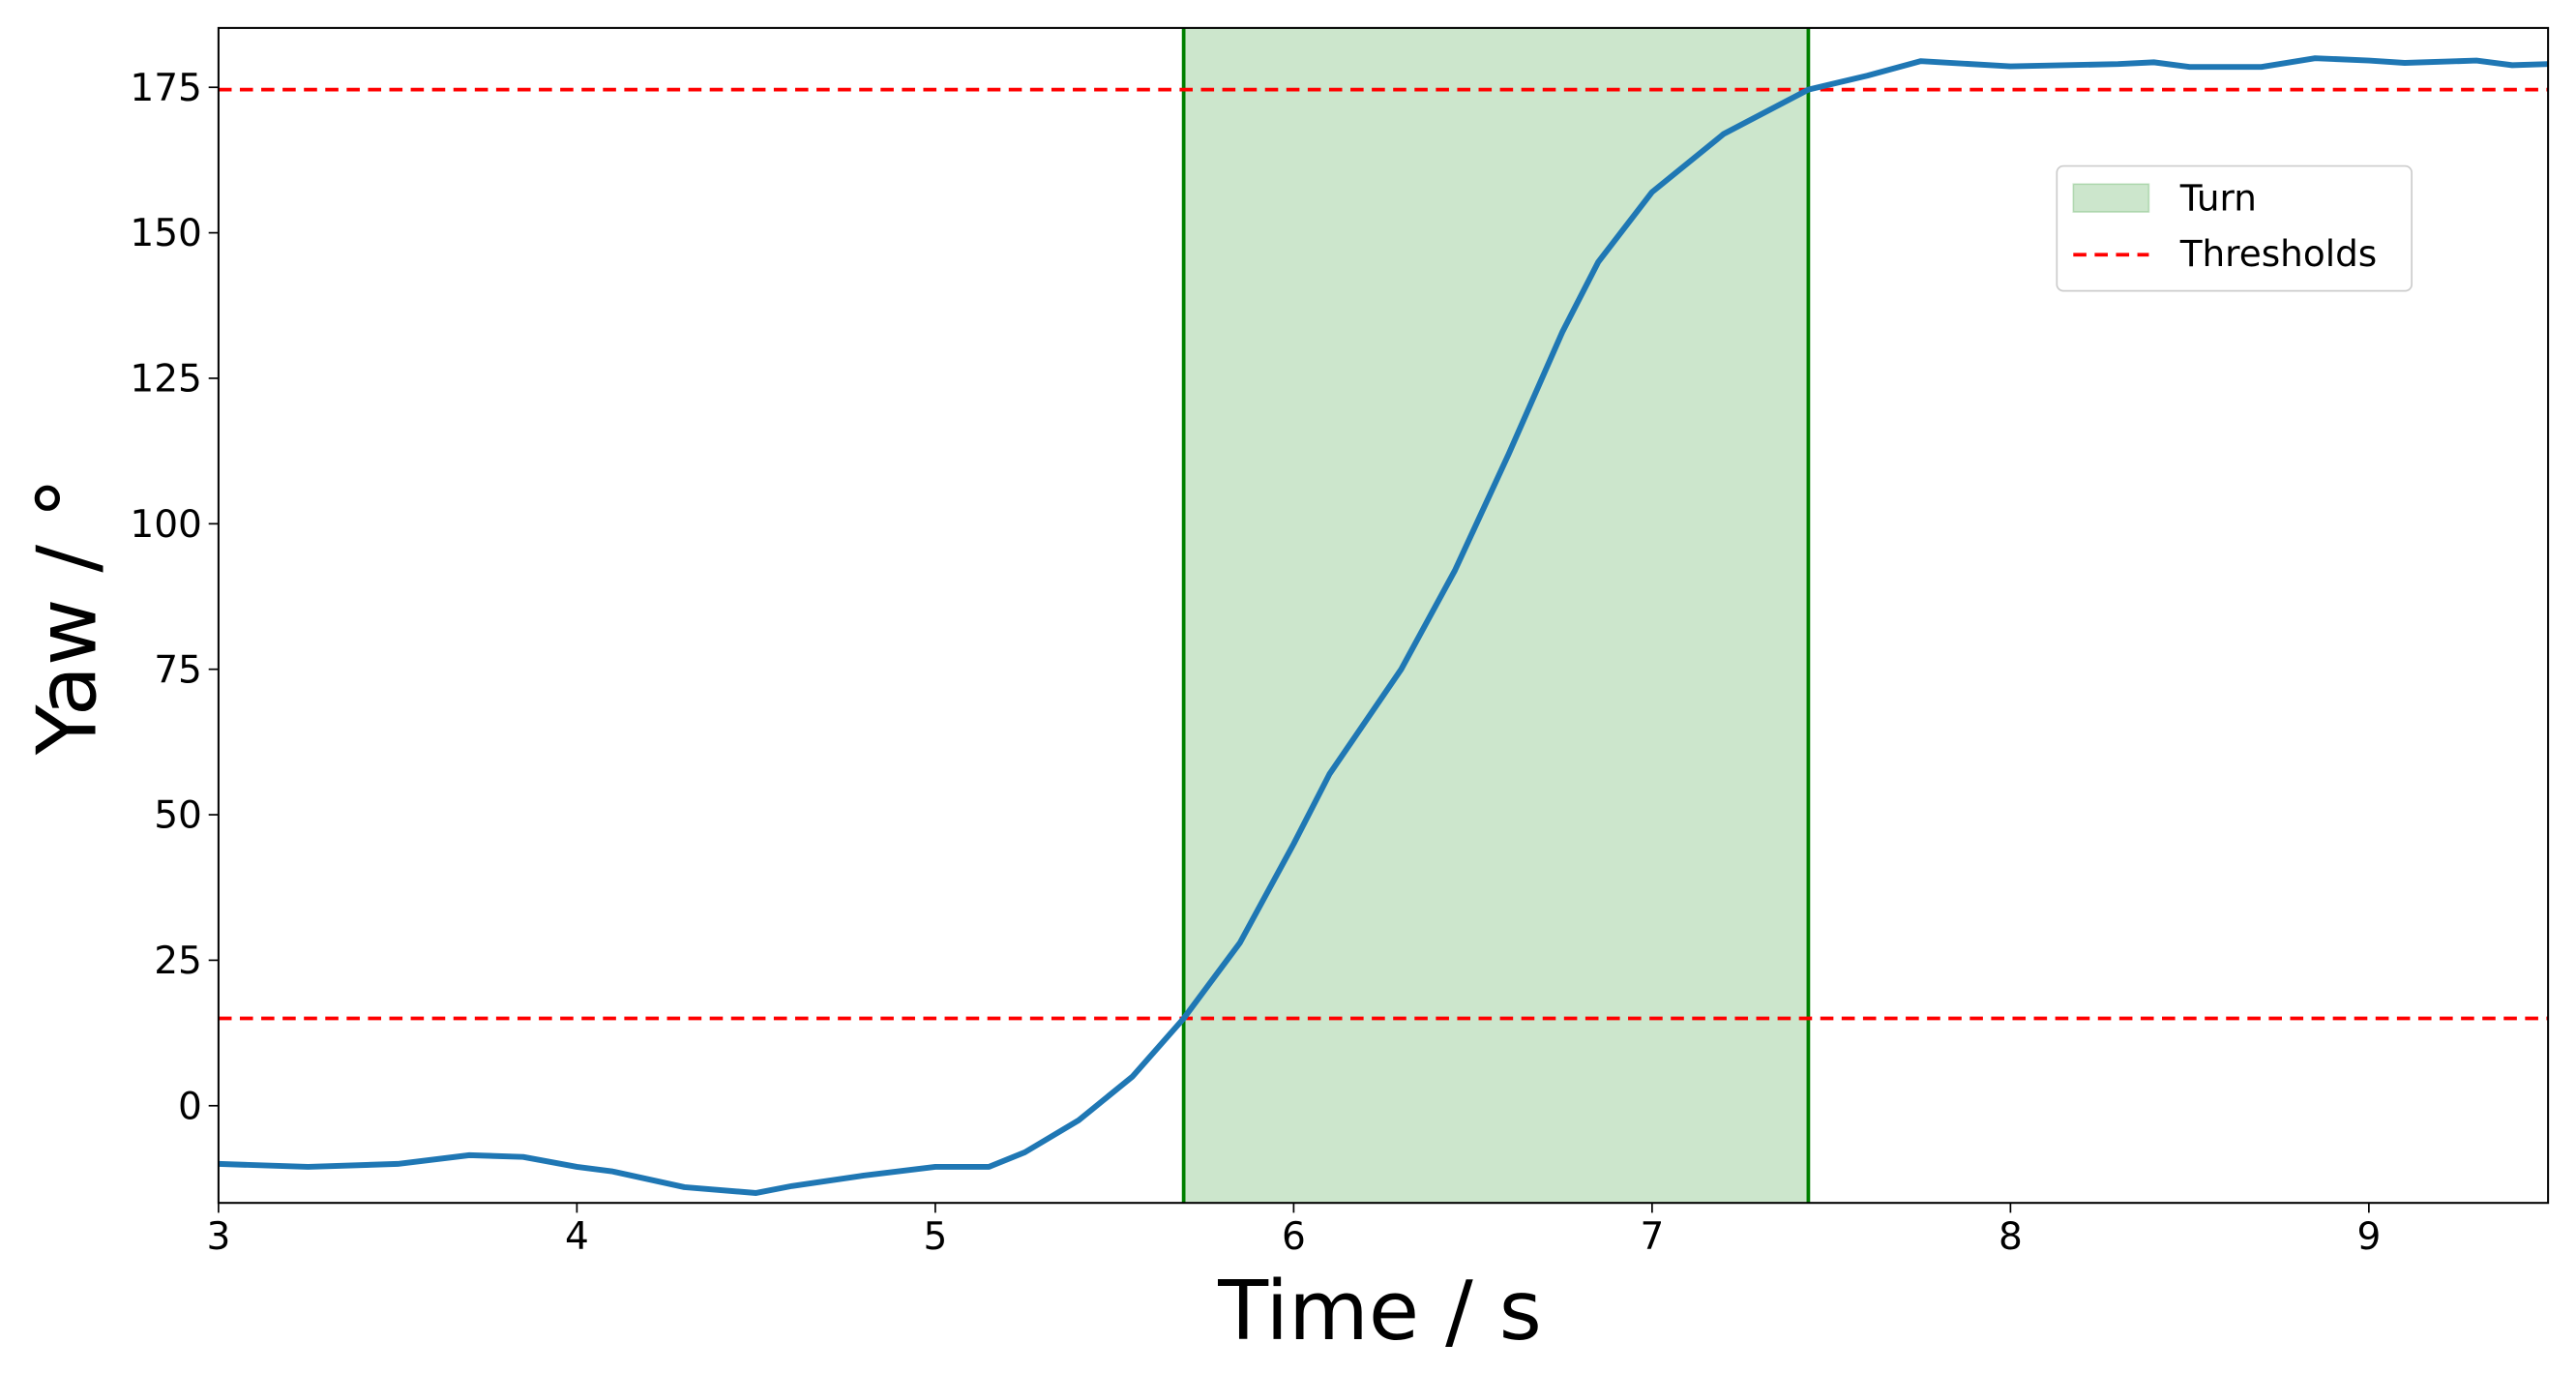 The image size is (2576, 1373). Describe the element at coordinates (178, 670) in the screenshot. I see `y-tick-label: 75` at that location.